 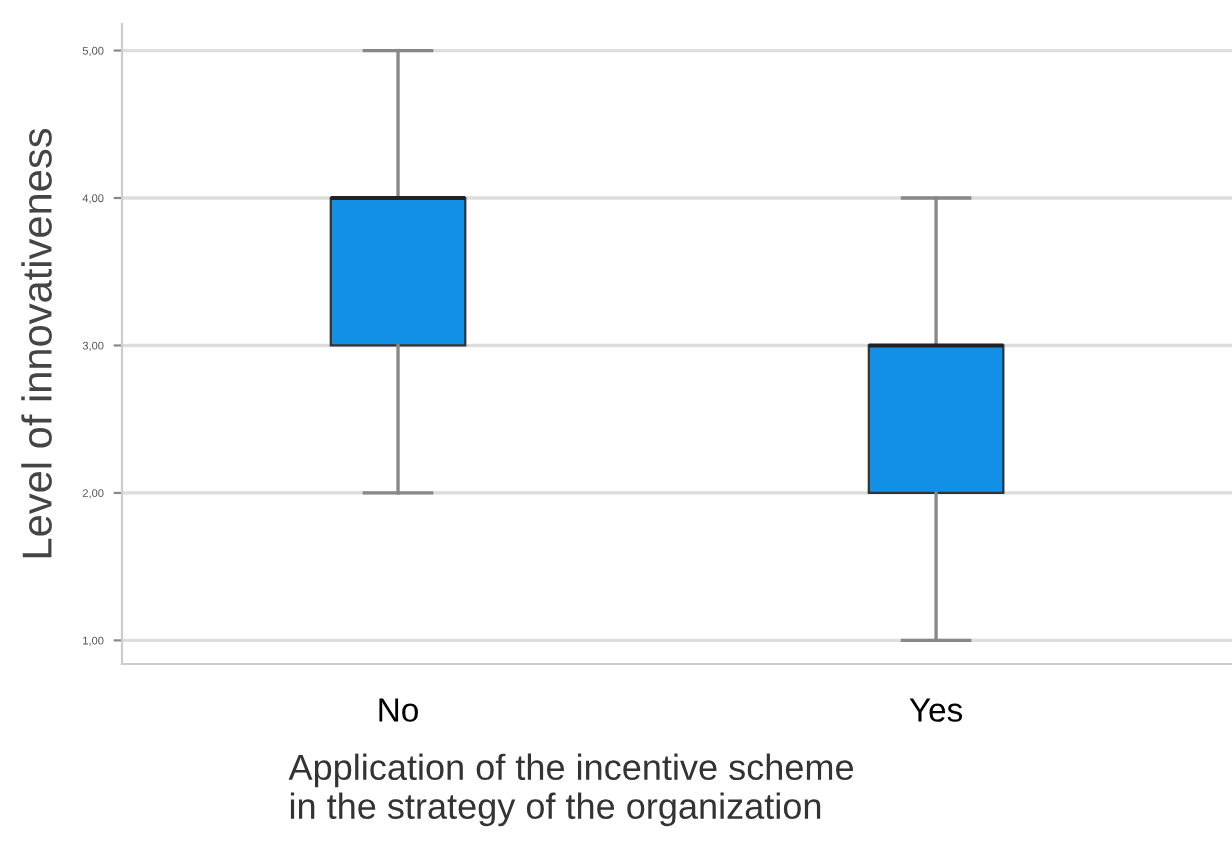 I want to click on x-tick-label: No, so click(x=398, y=710).